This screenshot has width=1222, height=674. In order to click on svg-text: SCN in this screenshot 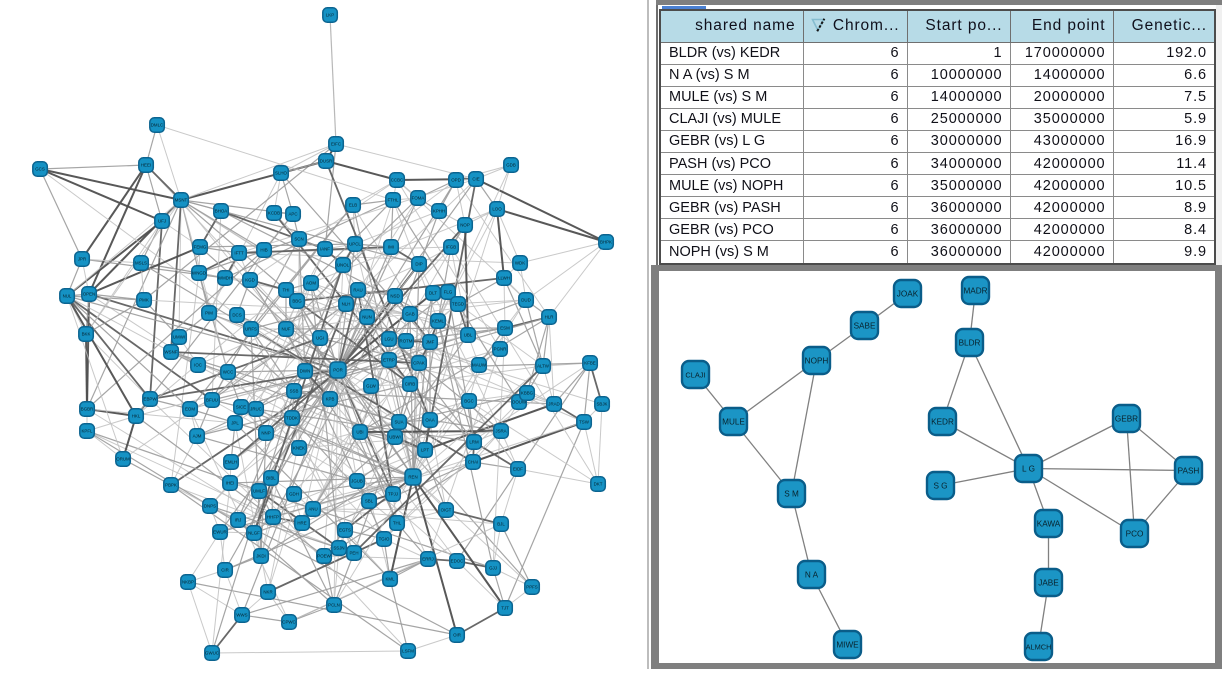, I will do `click(298, 239)`.